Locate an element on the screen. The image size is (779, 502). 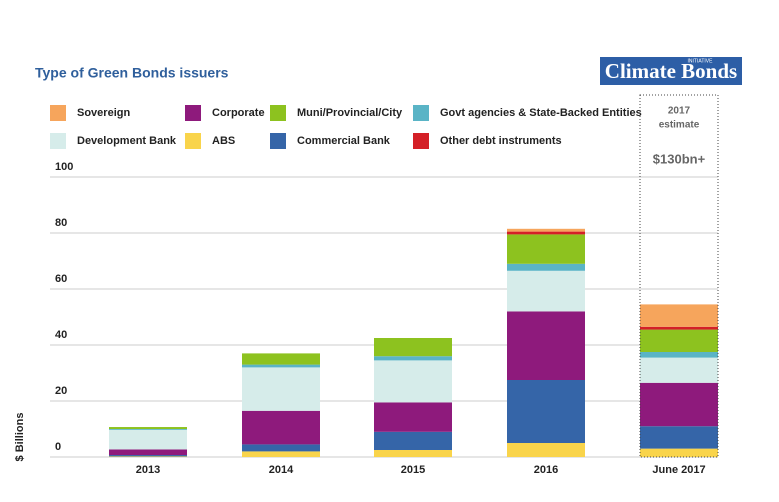
chart-title: Type of Green Bonds issuers is located at coordinates (132, 73).